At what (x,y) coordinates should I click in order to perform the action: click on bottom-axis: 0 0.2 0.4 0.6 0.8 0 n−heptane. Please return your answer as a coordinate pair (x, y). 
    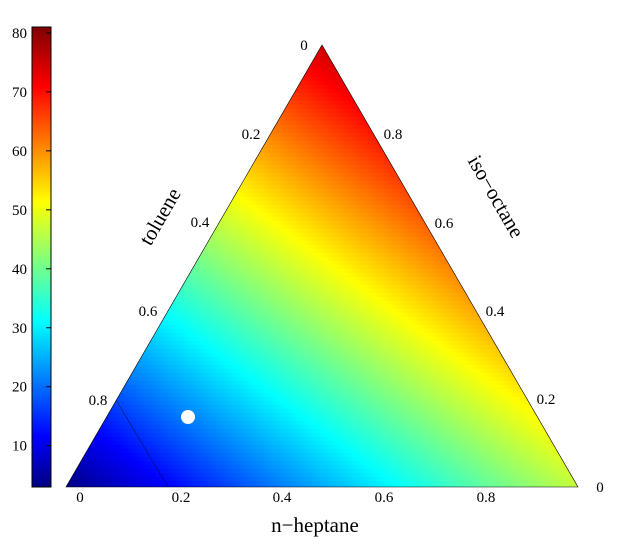
    Looking at the image, I should click on (340, 508).